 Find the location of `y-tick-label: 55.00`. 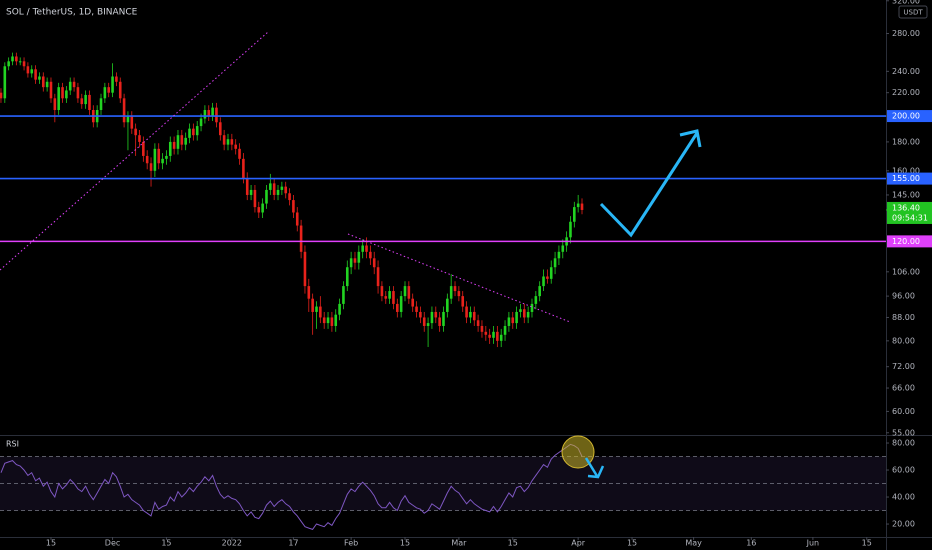

y-tick-label: 55.00 is located at coordinates (903, 432).